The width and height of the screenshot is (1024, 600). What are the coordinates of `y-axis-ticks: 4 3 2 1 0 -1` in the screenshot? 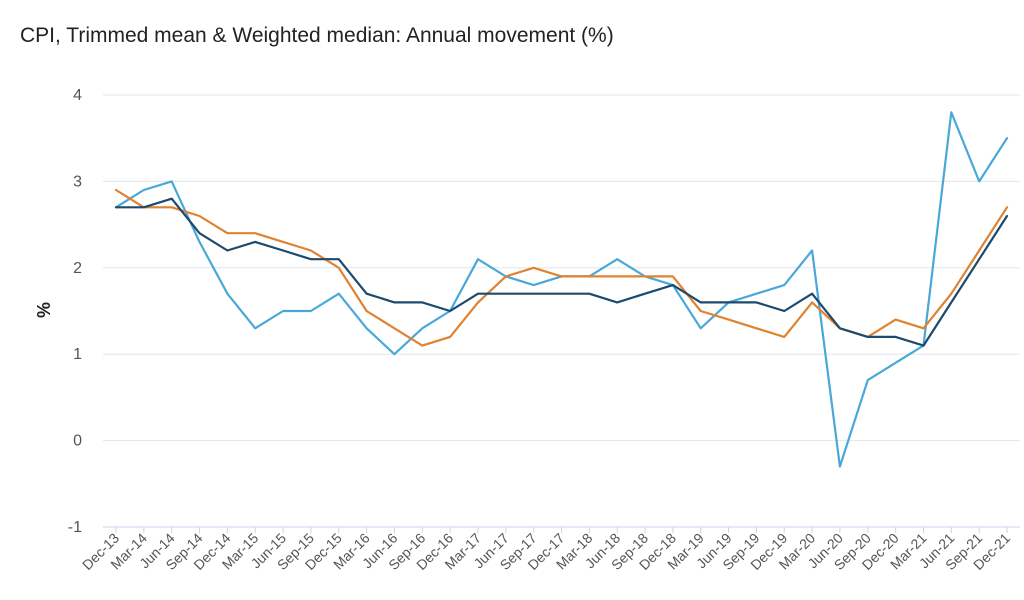 It's located at (75, 311).